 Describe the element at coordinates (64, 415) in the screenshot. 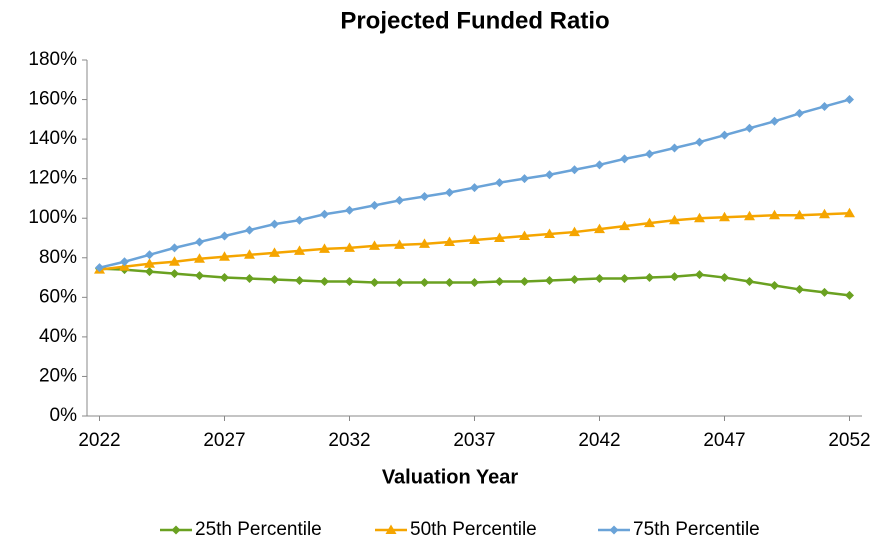

I see `y-tick-label: 0%` at that location.